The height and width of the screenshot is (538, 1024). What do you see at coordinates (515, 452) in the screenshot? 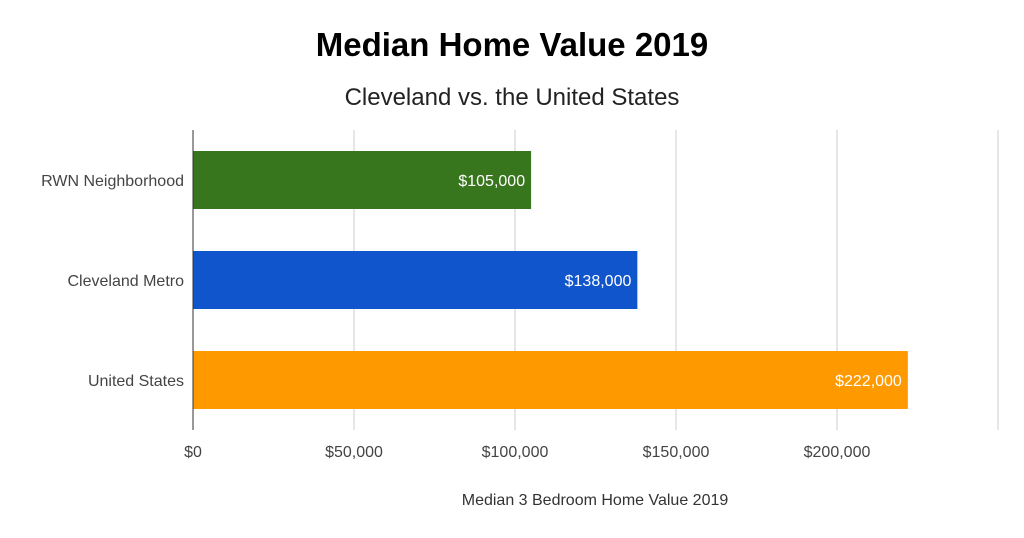
I see `x-tick-label: $100,000` at bounding box center [515, 452].